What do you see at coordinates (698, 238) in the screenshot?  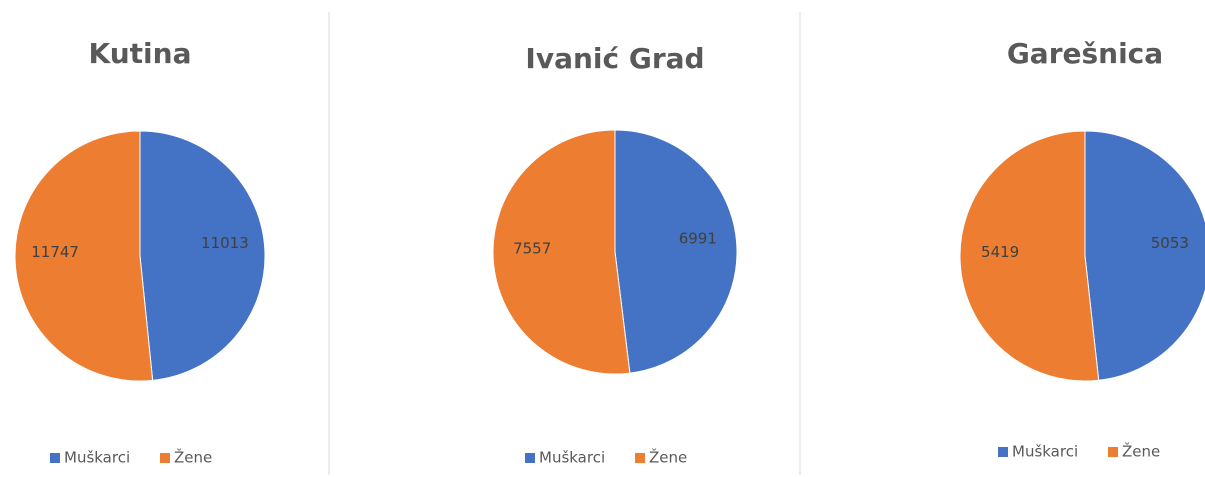 I see `data-label: 6991` at bounding box center [698, 238].